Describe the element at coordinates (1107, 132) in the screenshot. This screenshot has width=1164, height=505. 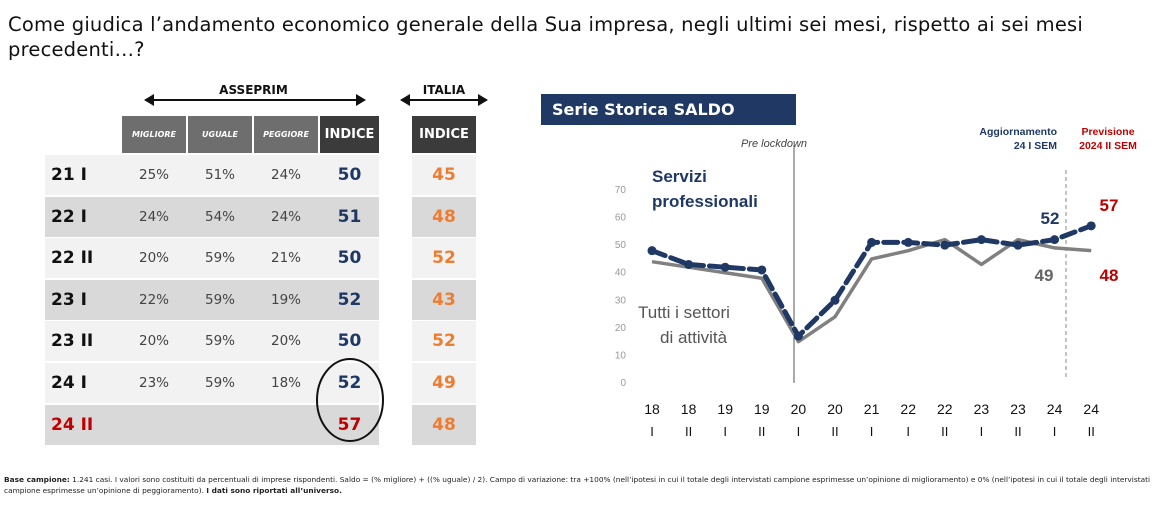
I see `previsione-label: Previsione` at that location.